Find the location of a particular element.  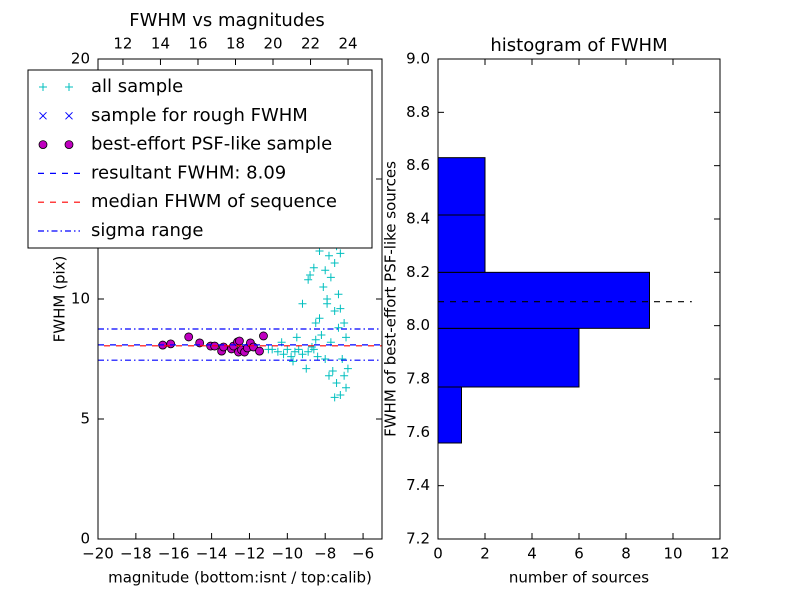

y-tick-label: 8.2 is located at coordinates (418, 272).